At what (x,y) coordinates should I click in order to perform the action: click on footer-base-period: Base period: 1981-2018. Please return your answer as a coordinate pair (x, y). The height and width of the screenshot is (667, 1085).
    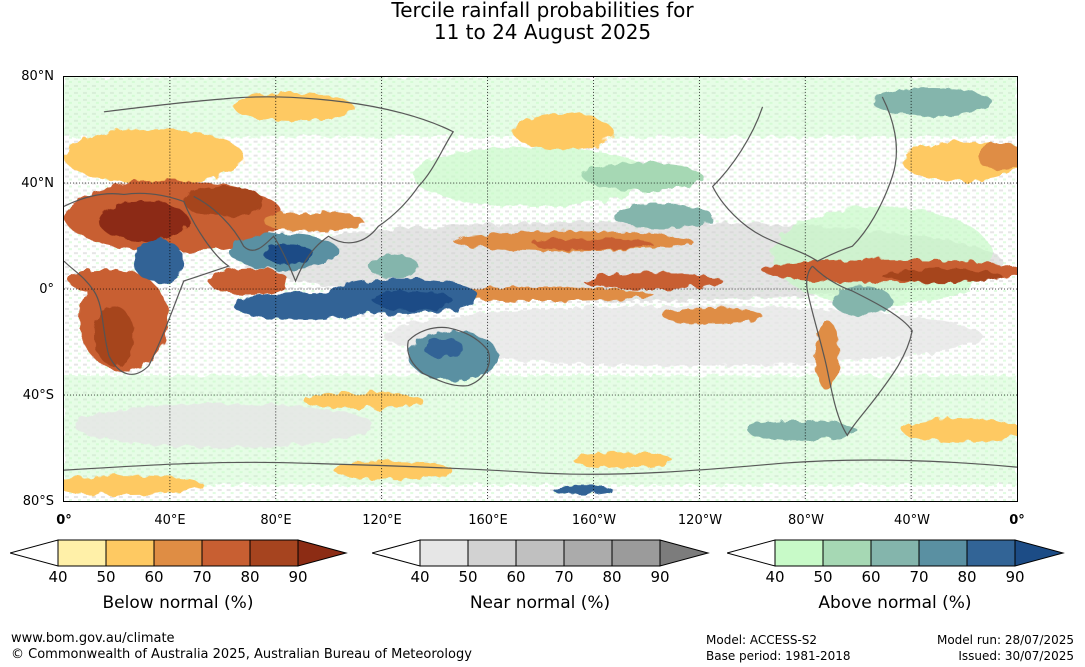
    Looking at the image, I should click on (778, 656).